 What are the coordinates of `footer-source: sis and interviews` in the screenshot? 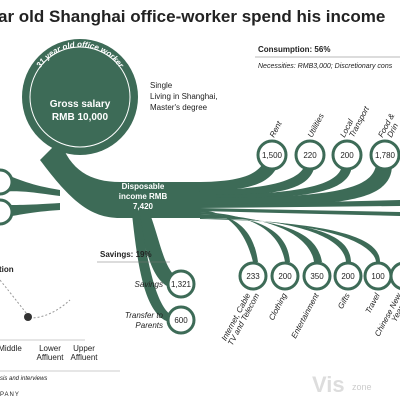 It's located at (23, 379).